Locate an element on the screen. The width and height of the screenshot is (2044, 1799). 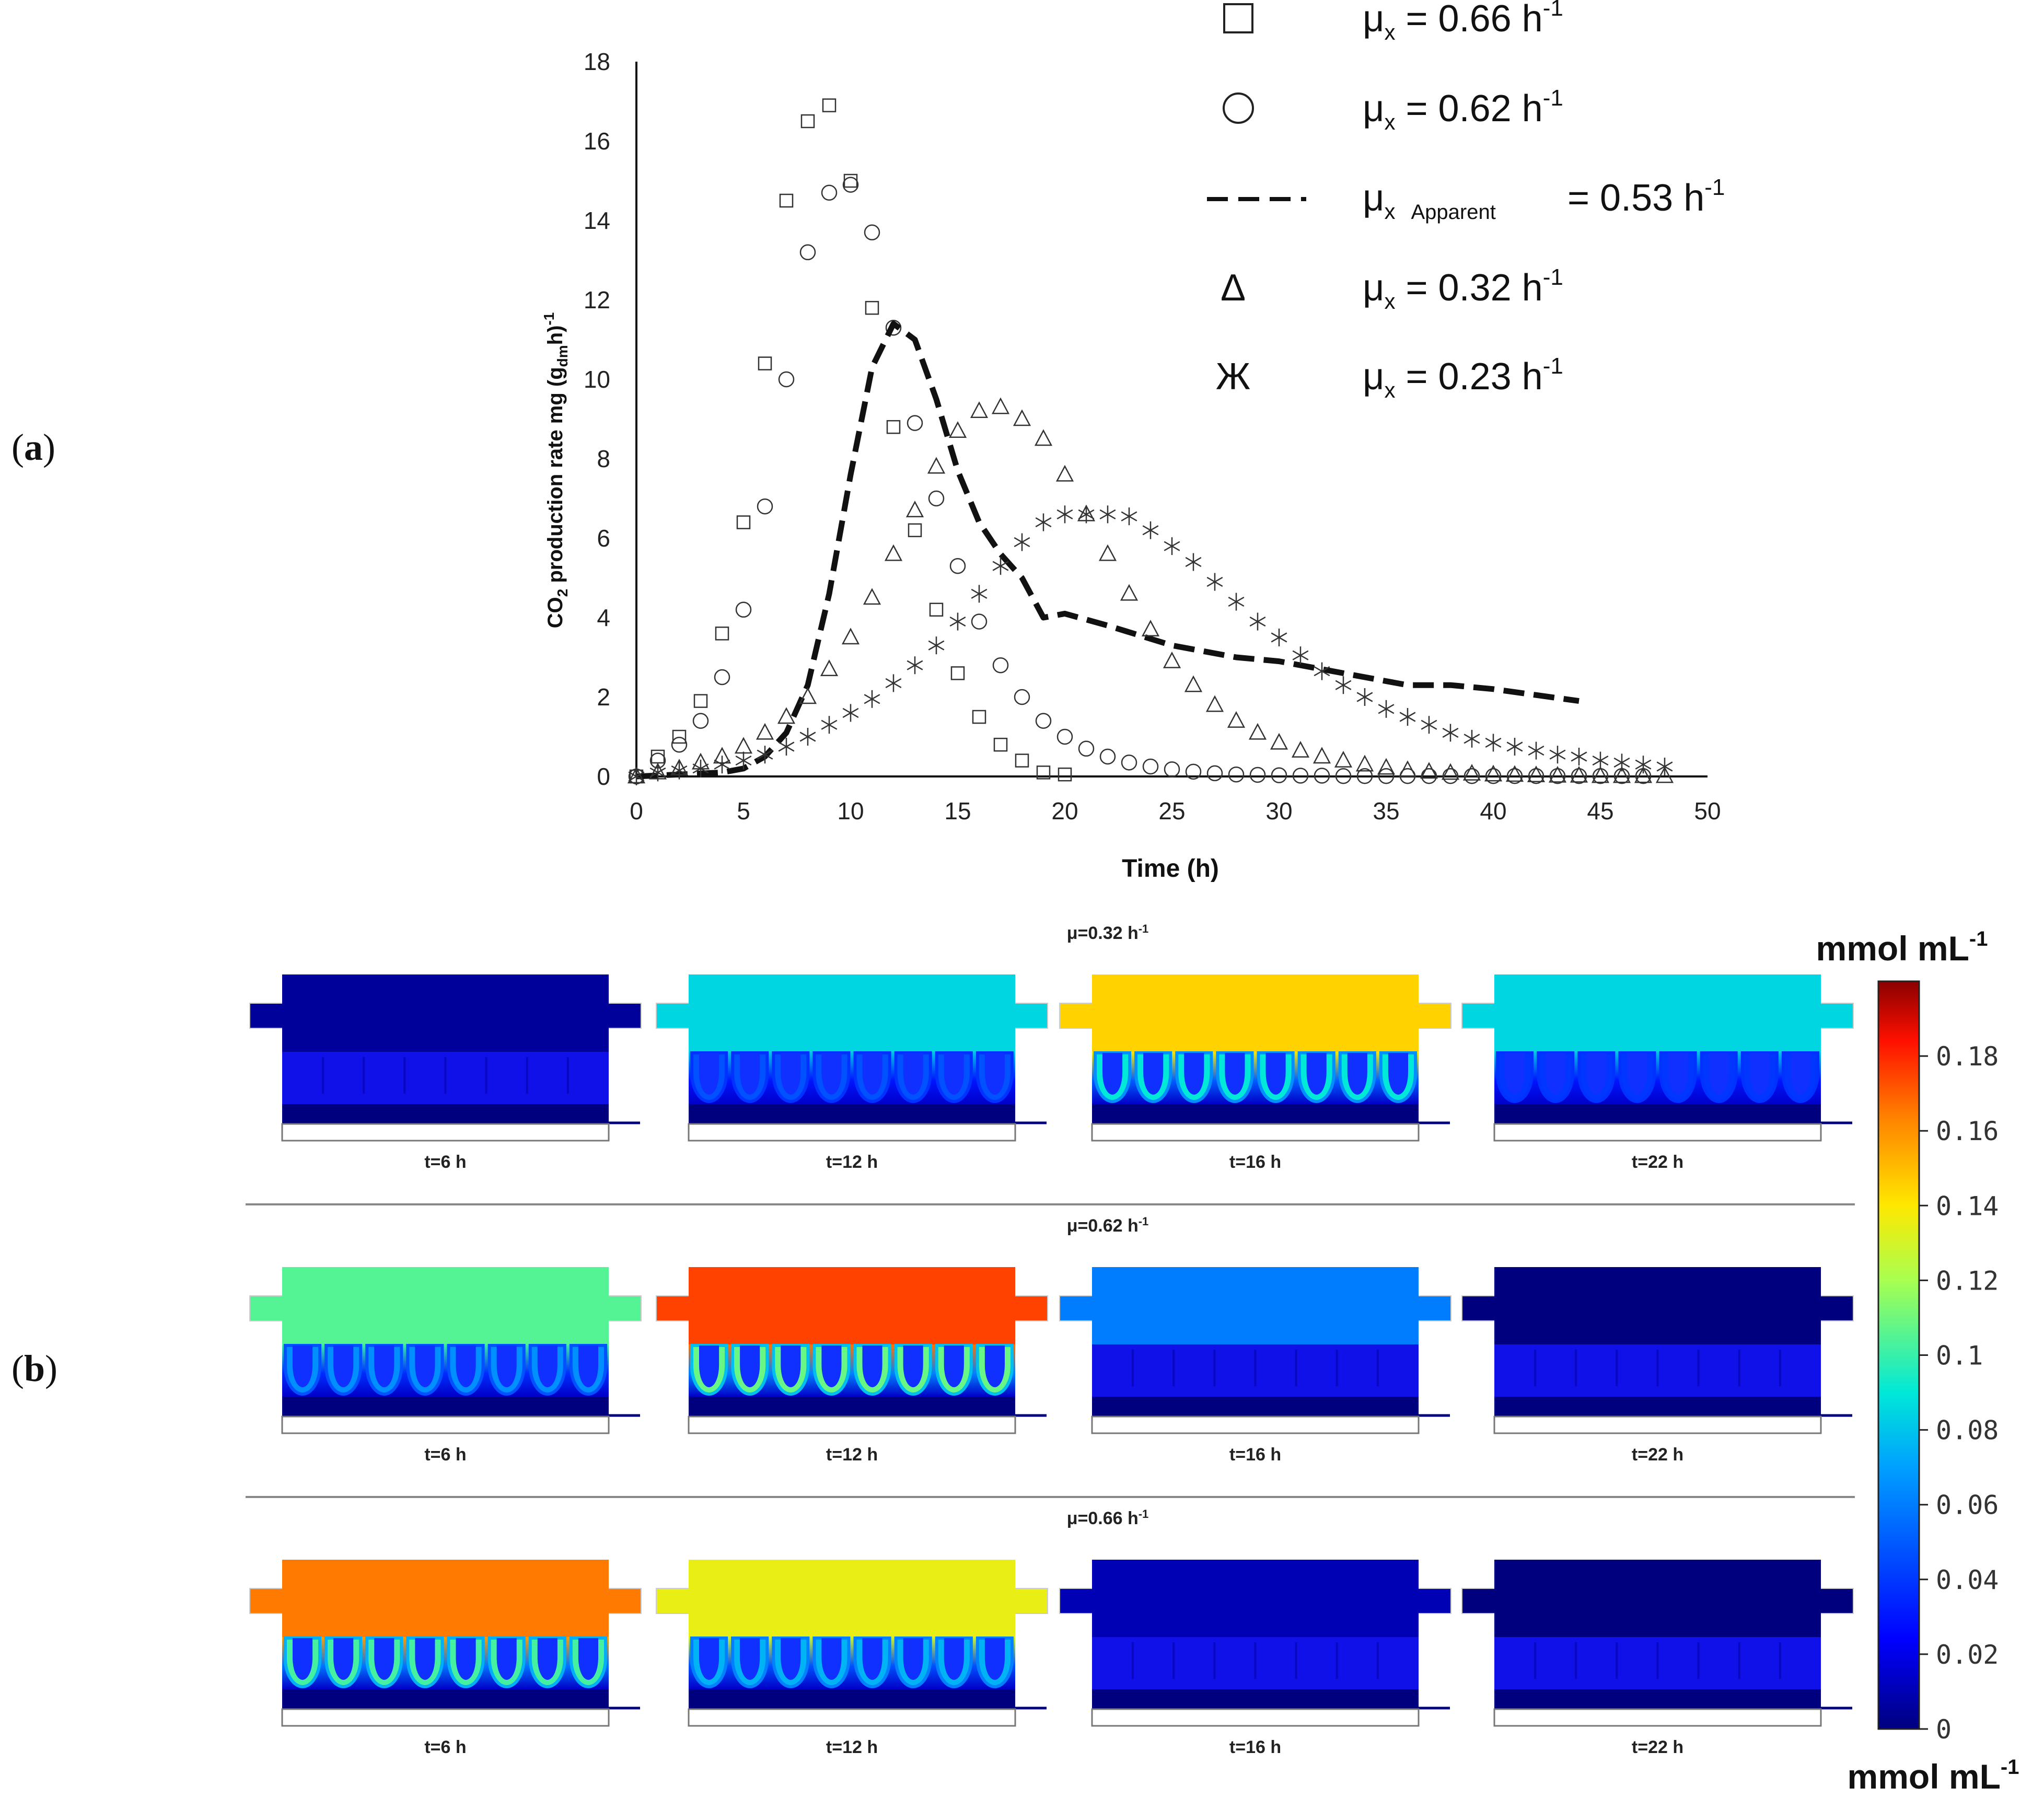
y-tick-label: 10 is located at coordinates (597, 380).